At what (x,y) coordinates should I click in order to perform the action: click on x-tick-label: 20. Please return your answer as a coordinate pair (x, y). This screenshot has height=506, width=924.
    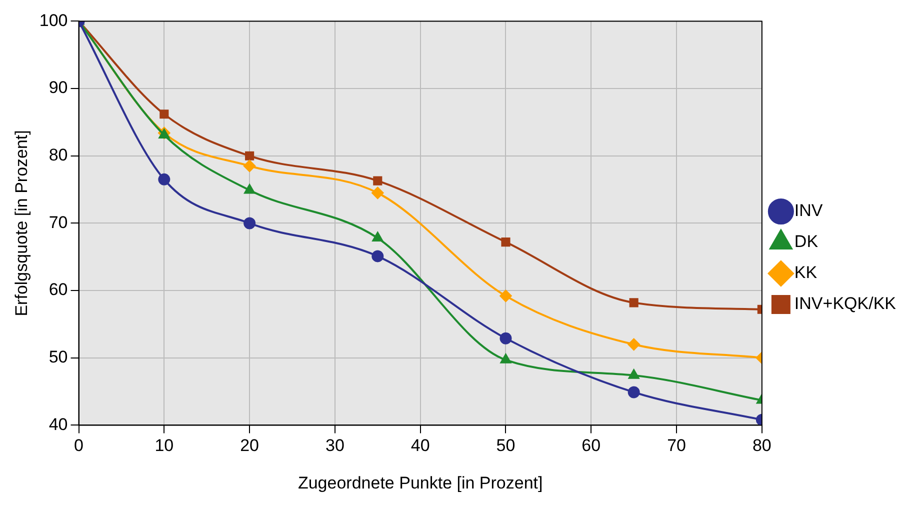
    Looking at the image, I should click on (250, 446).